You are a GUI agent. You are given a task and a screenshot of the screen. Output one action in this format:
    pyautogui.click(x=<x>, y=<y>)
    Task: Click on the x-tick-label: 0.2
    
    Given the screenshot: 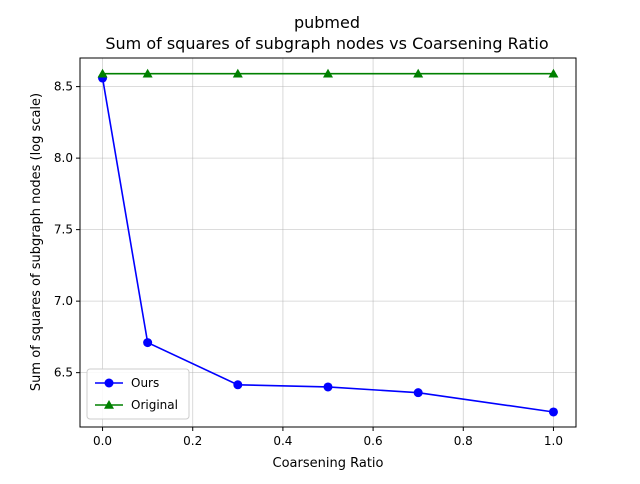 What is the action you would take?
    pyautogui.click(x=192, y=441)
    